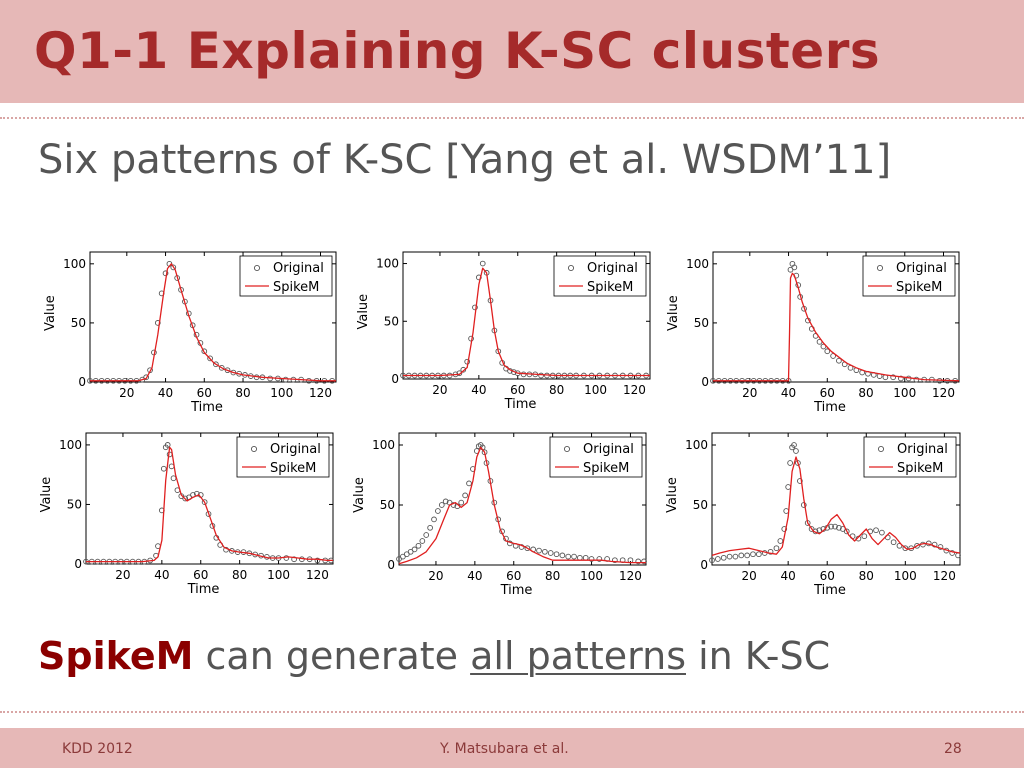 This screenshot has width=1024, height=768. What do you see at coordinates (332, 656) in the screenshot?
I see `conclusion-middle: can generate` at bounding box center [332, 656].